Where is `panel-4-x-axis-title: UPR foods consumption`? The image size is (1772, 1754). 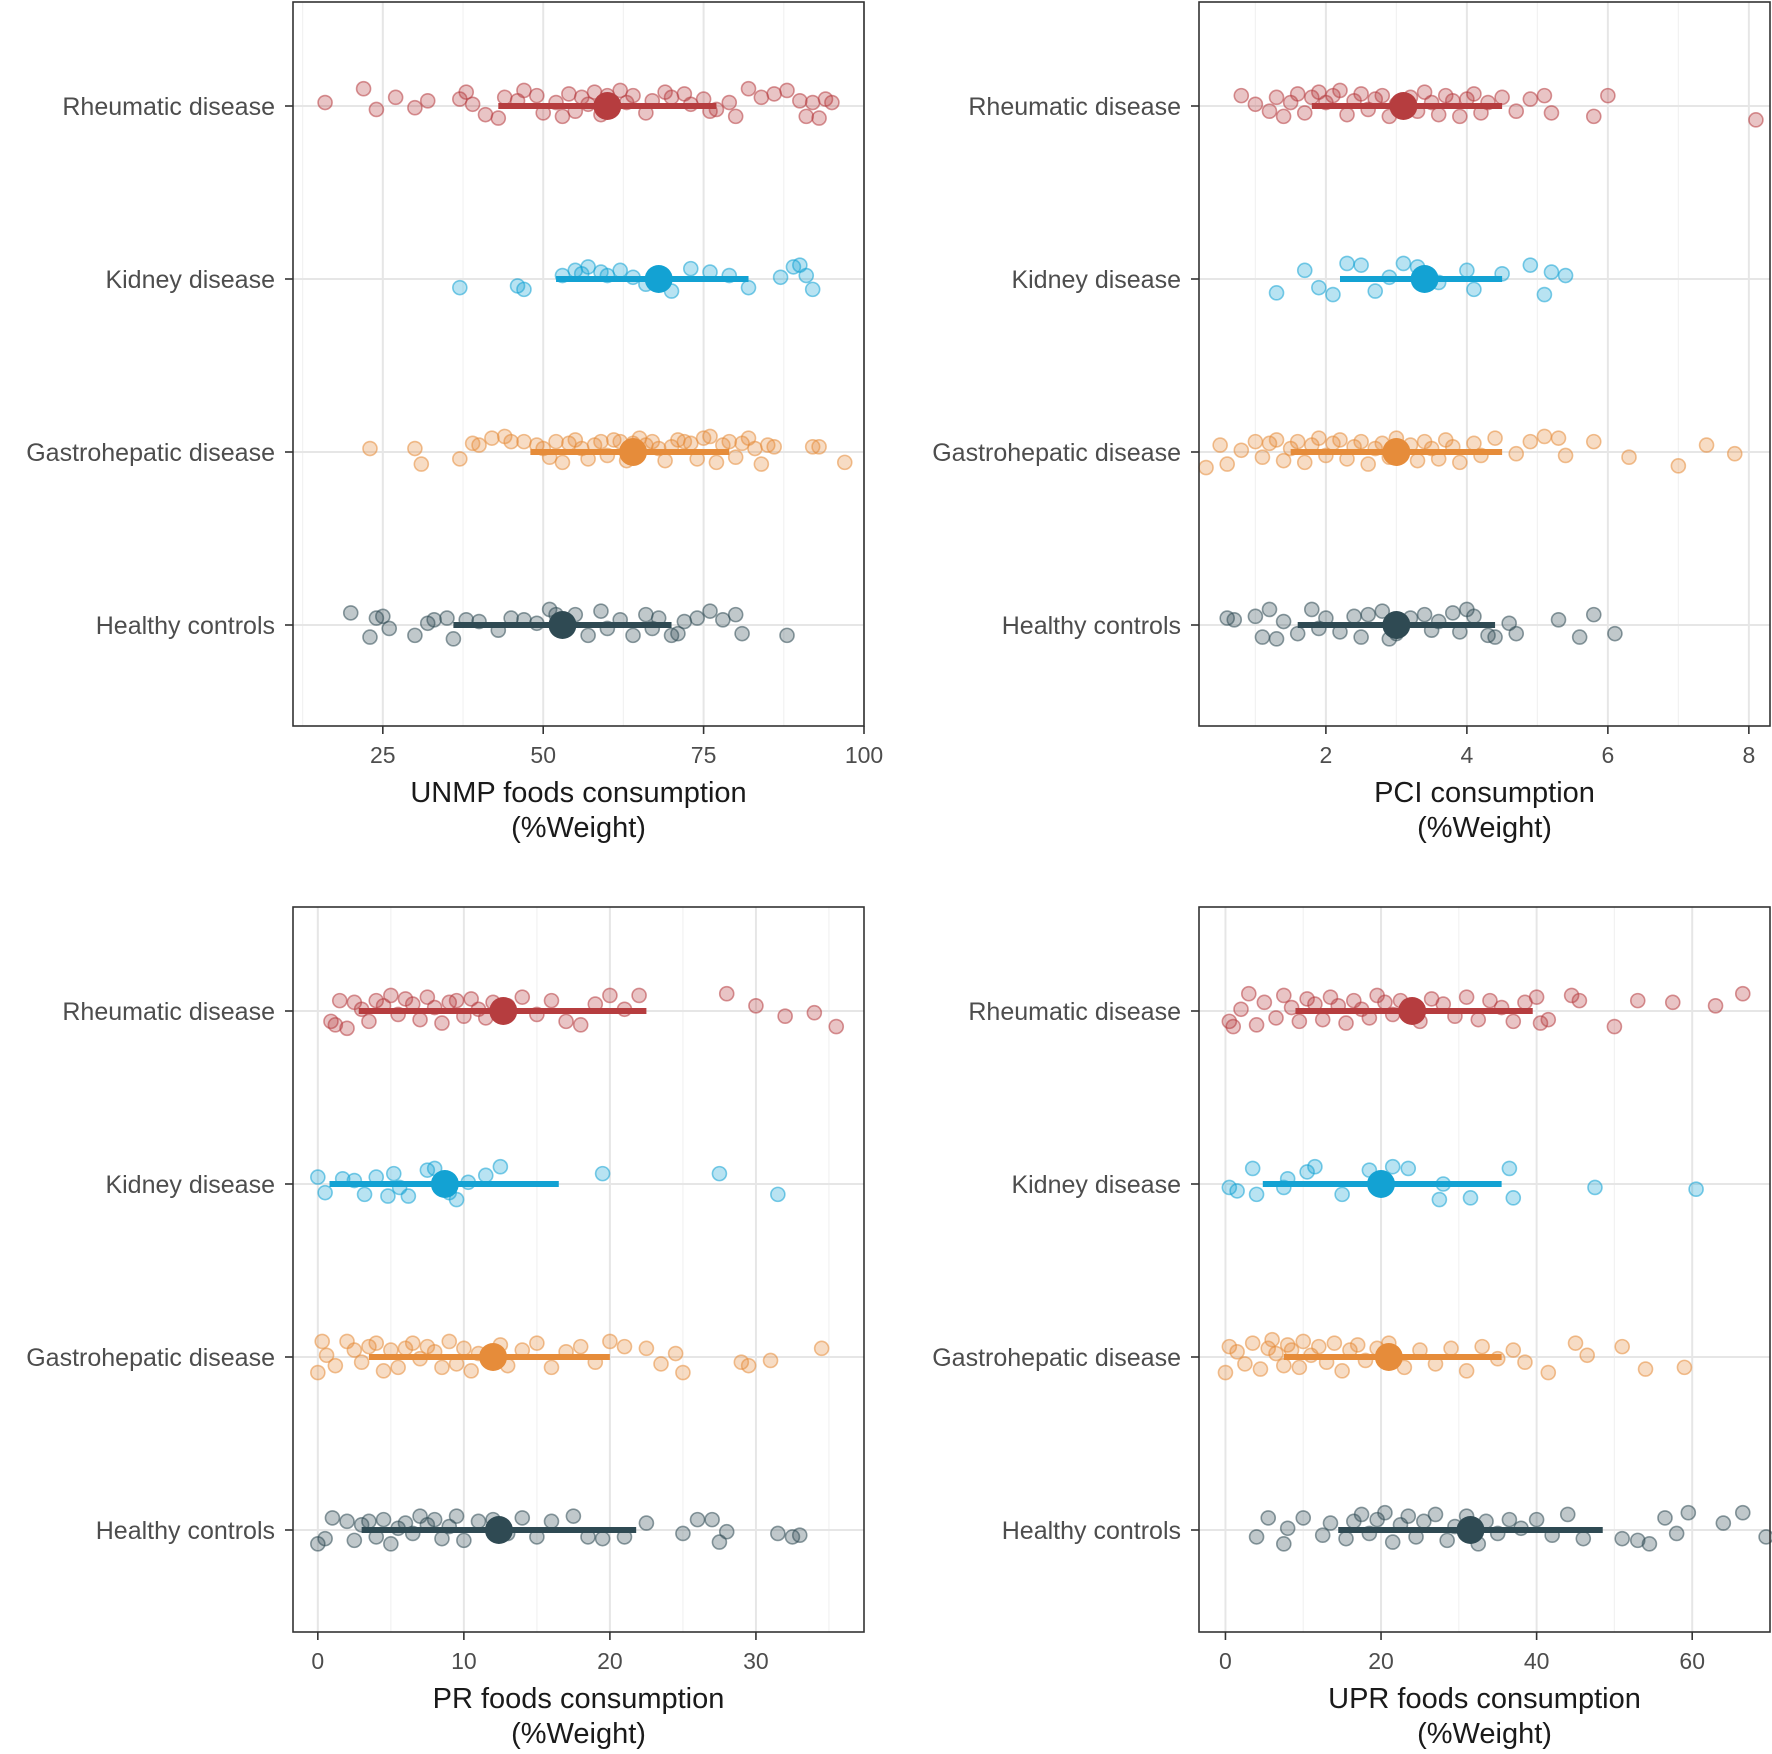
panel-4-x-axis-title: UPR foods consumption is located at coordinates (1484, 1699).